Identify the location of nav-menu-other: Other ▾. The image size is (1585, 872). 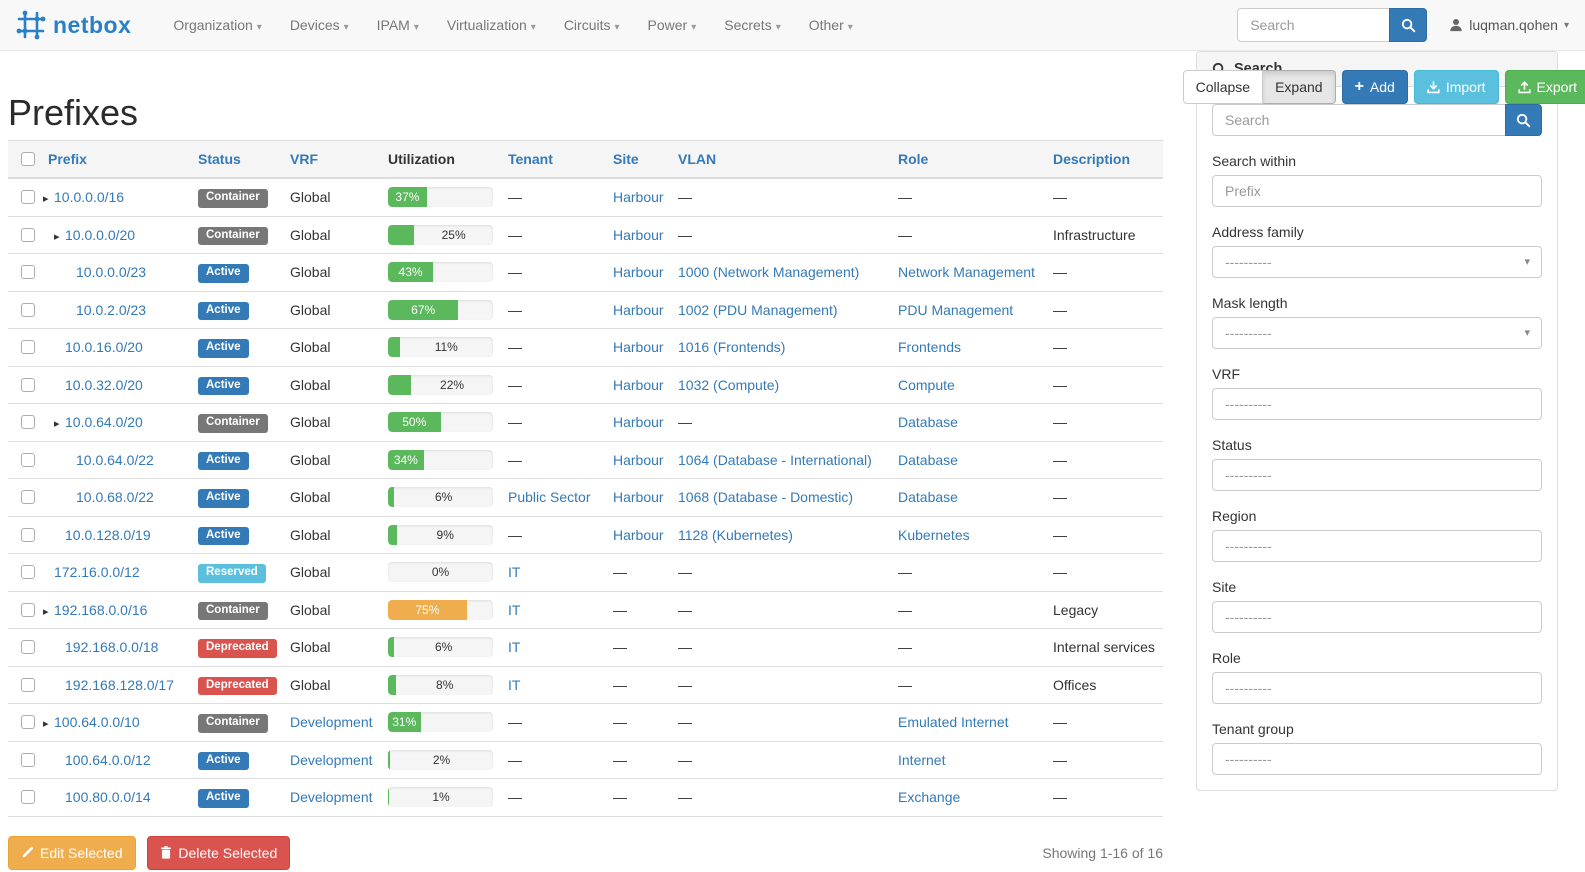
(831, 25).